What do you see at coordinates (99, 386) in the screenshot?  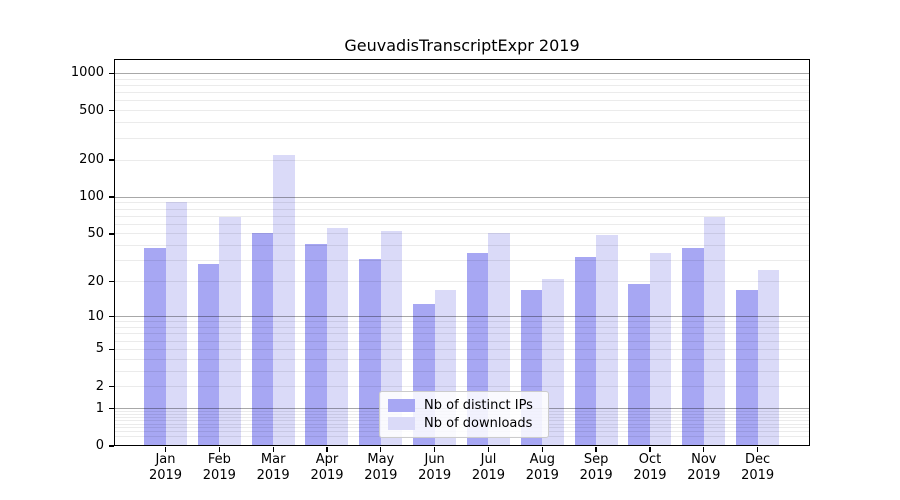 I see `y-tick-label: 2` at bounding box center [99, 386].